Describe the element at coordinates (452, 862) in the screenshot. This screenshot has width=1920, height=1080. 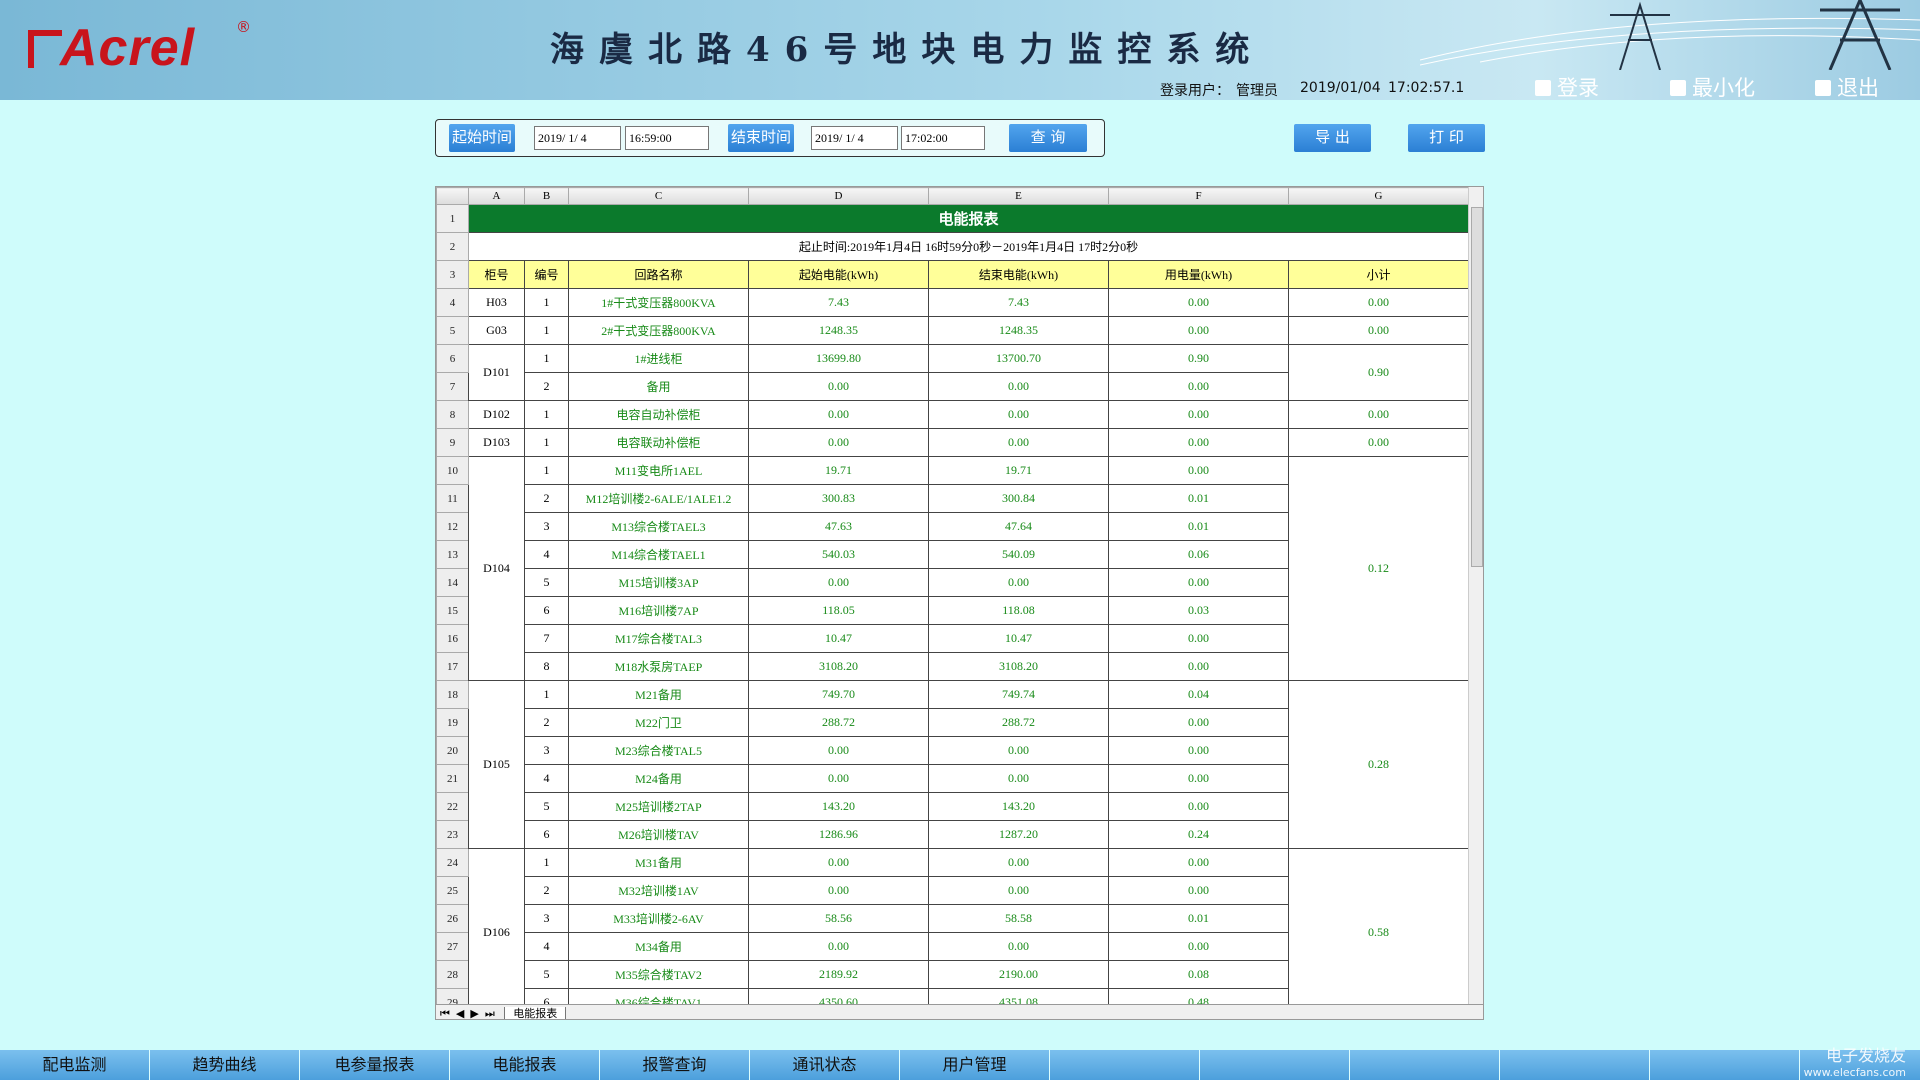
I see `row-number: 24` at that location.